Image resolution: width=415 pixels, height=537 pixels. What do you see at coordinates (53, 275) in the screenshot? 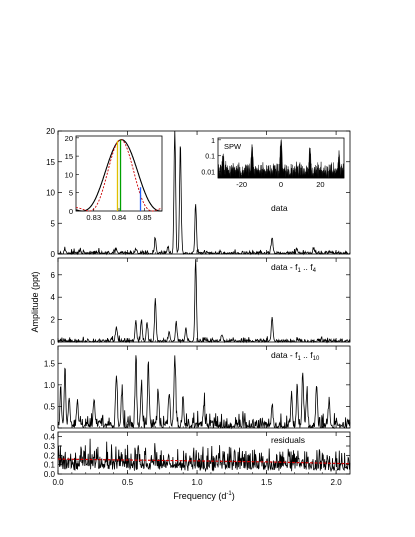
I see `y-tick-label: 6` at bounding box center [53, 275].